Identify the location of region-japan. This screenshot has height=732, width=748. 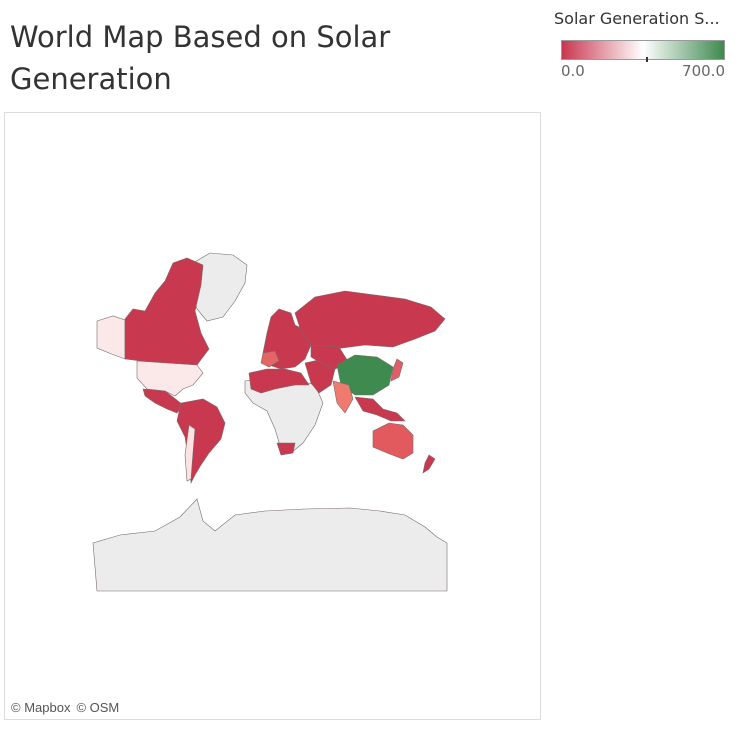
(397, 370).